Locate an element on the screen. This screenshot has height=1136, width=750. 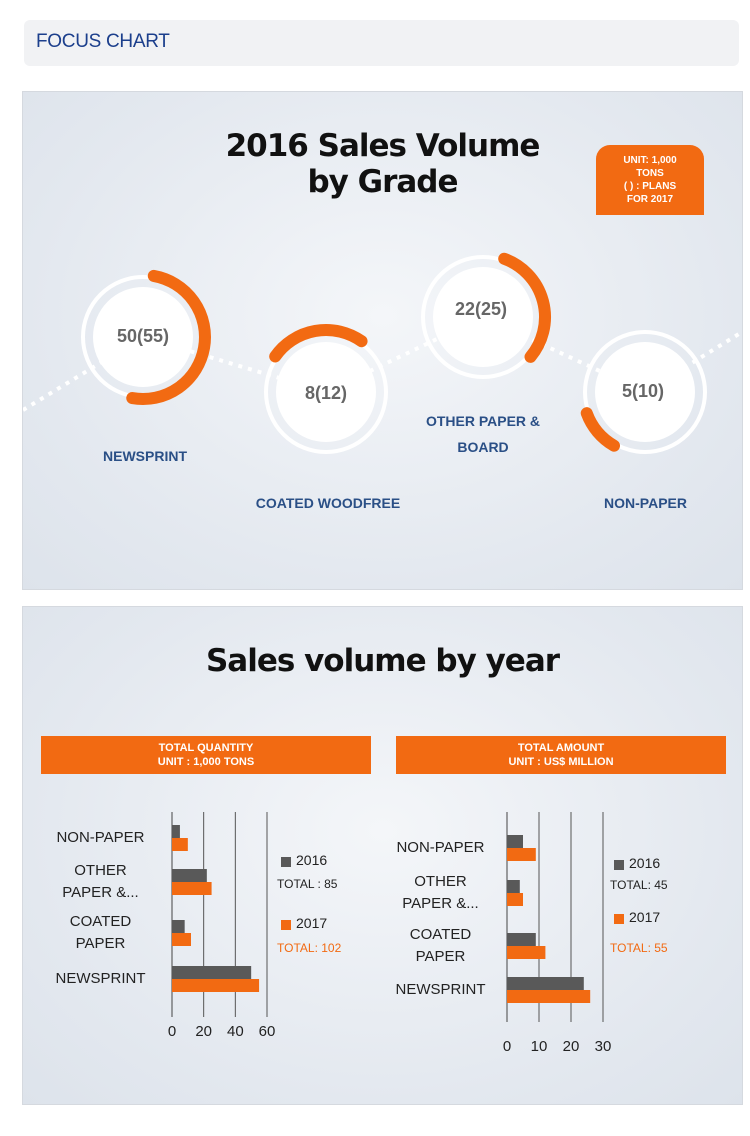
donut-arc-newsprint is located at coordinates (168, 337).